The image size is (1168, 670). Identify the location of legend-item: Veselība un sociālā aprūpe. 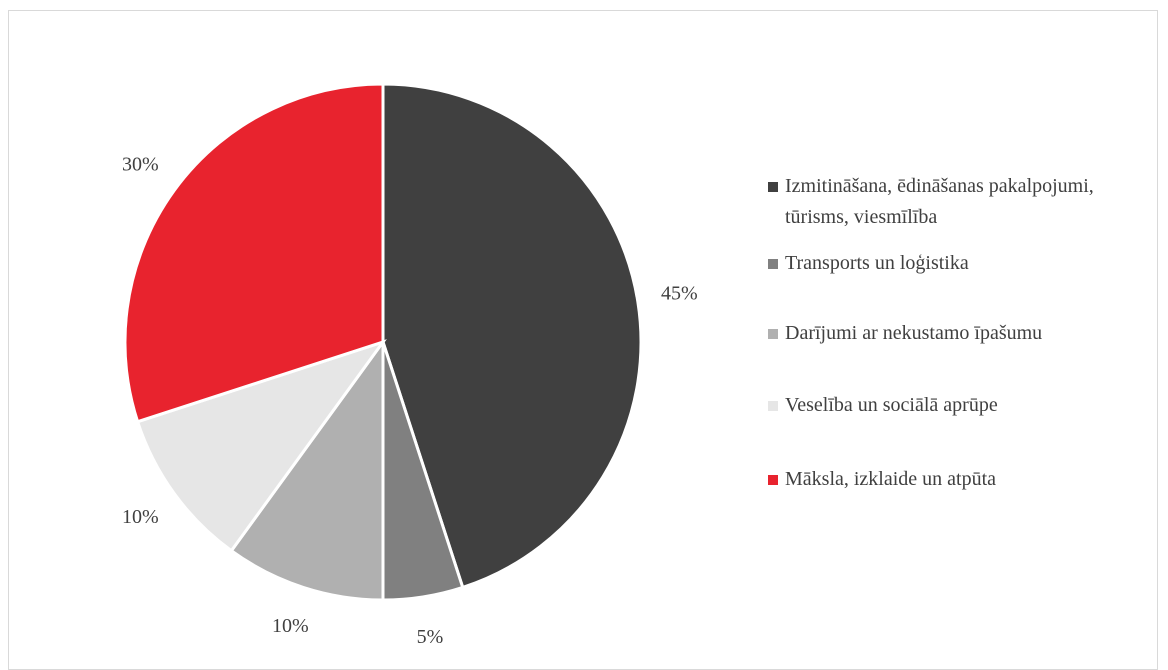
(958, 405).